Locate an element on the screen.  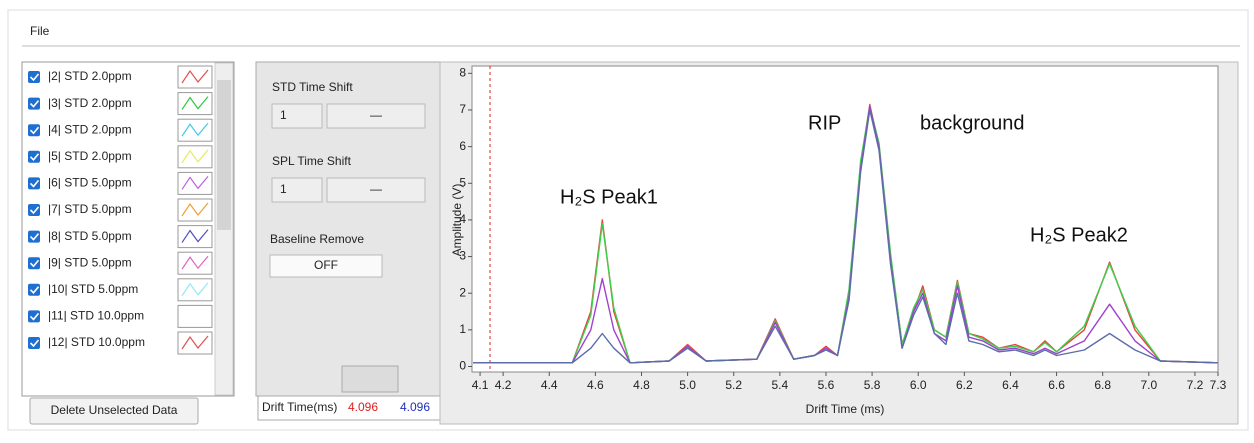
std-field is located at coordinates (376, 116).